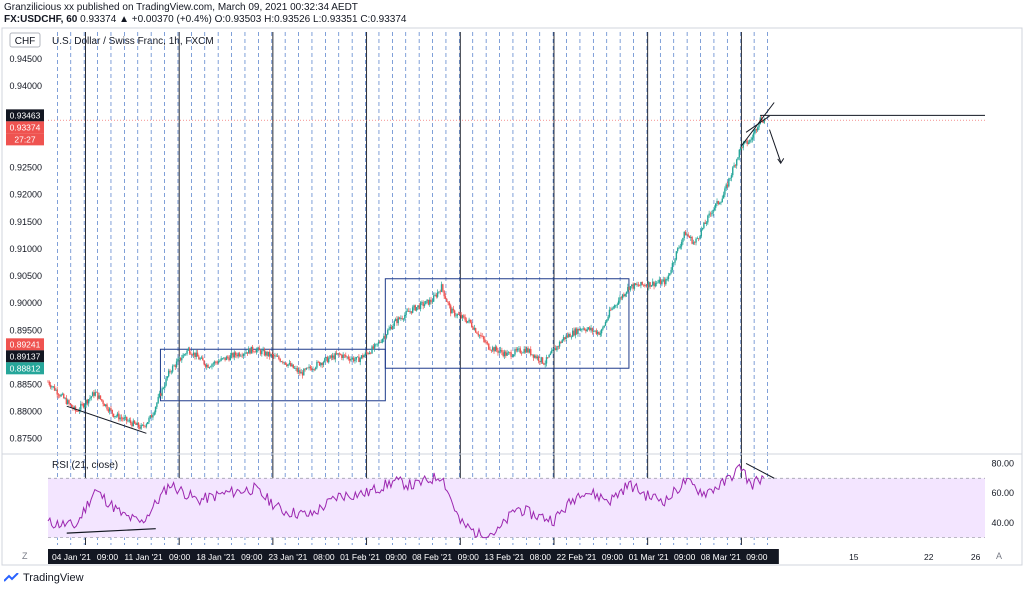 The height and width of the screenshot is (591, 1024). I want to click on open-label: O:, so click(220, 19).